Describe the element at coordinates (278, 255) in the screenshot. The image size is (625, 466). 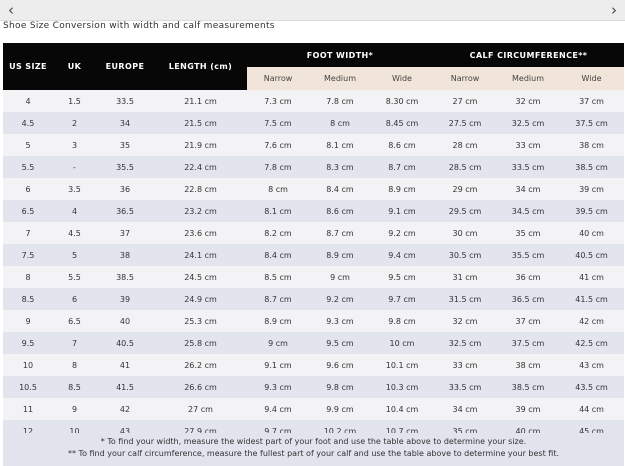
I see `cell-width-narrow: 8.4 cm` at that location.